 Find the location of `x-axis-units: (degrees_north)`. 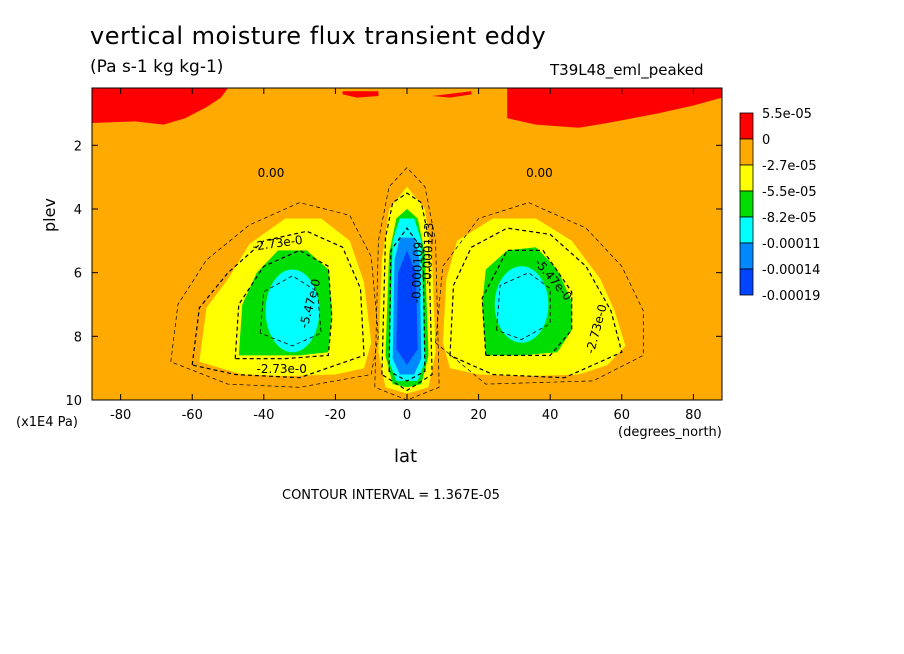

x-axis-units: (degrees_north) is located at coordinates (670, 432).